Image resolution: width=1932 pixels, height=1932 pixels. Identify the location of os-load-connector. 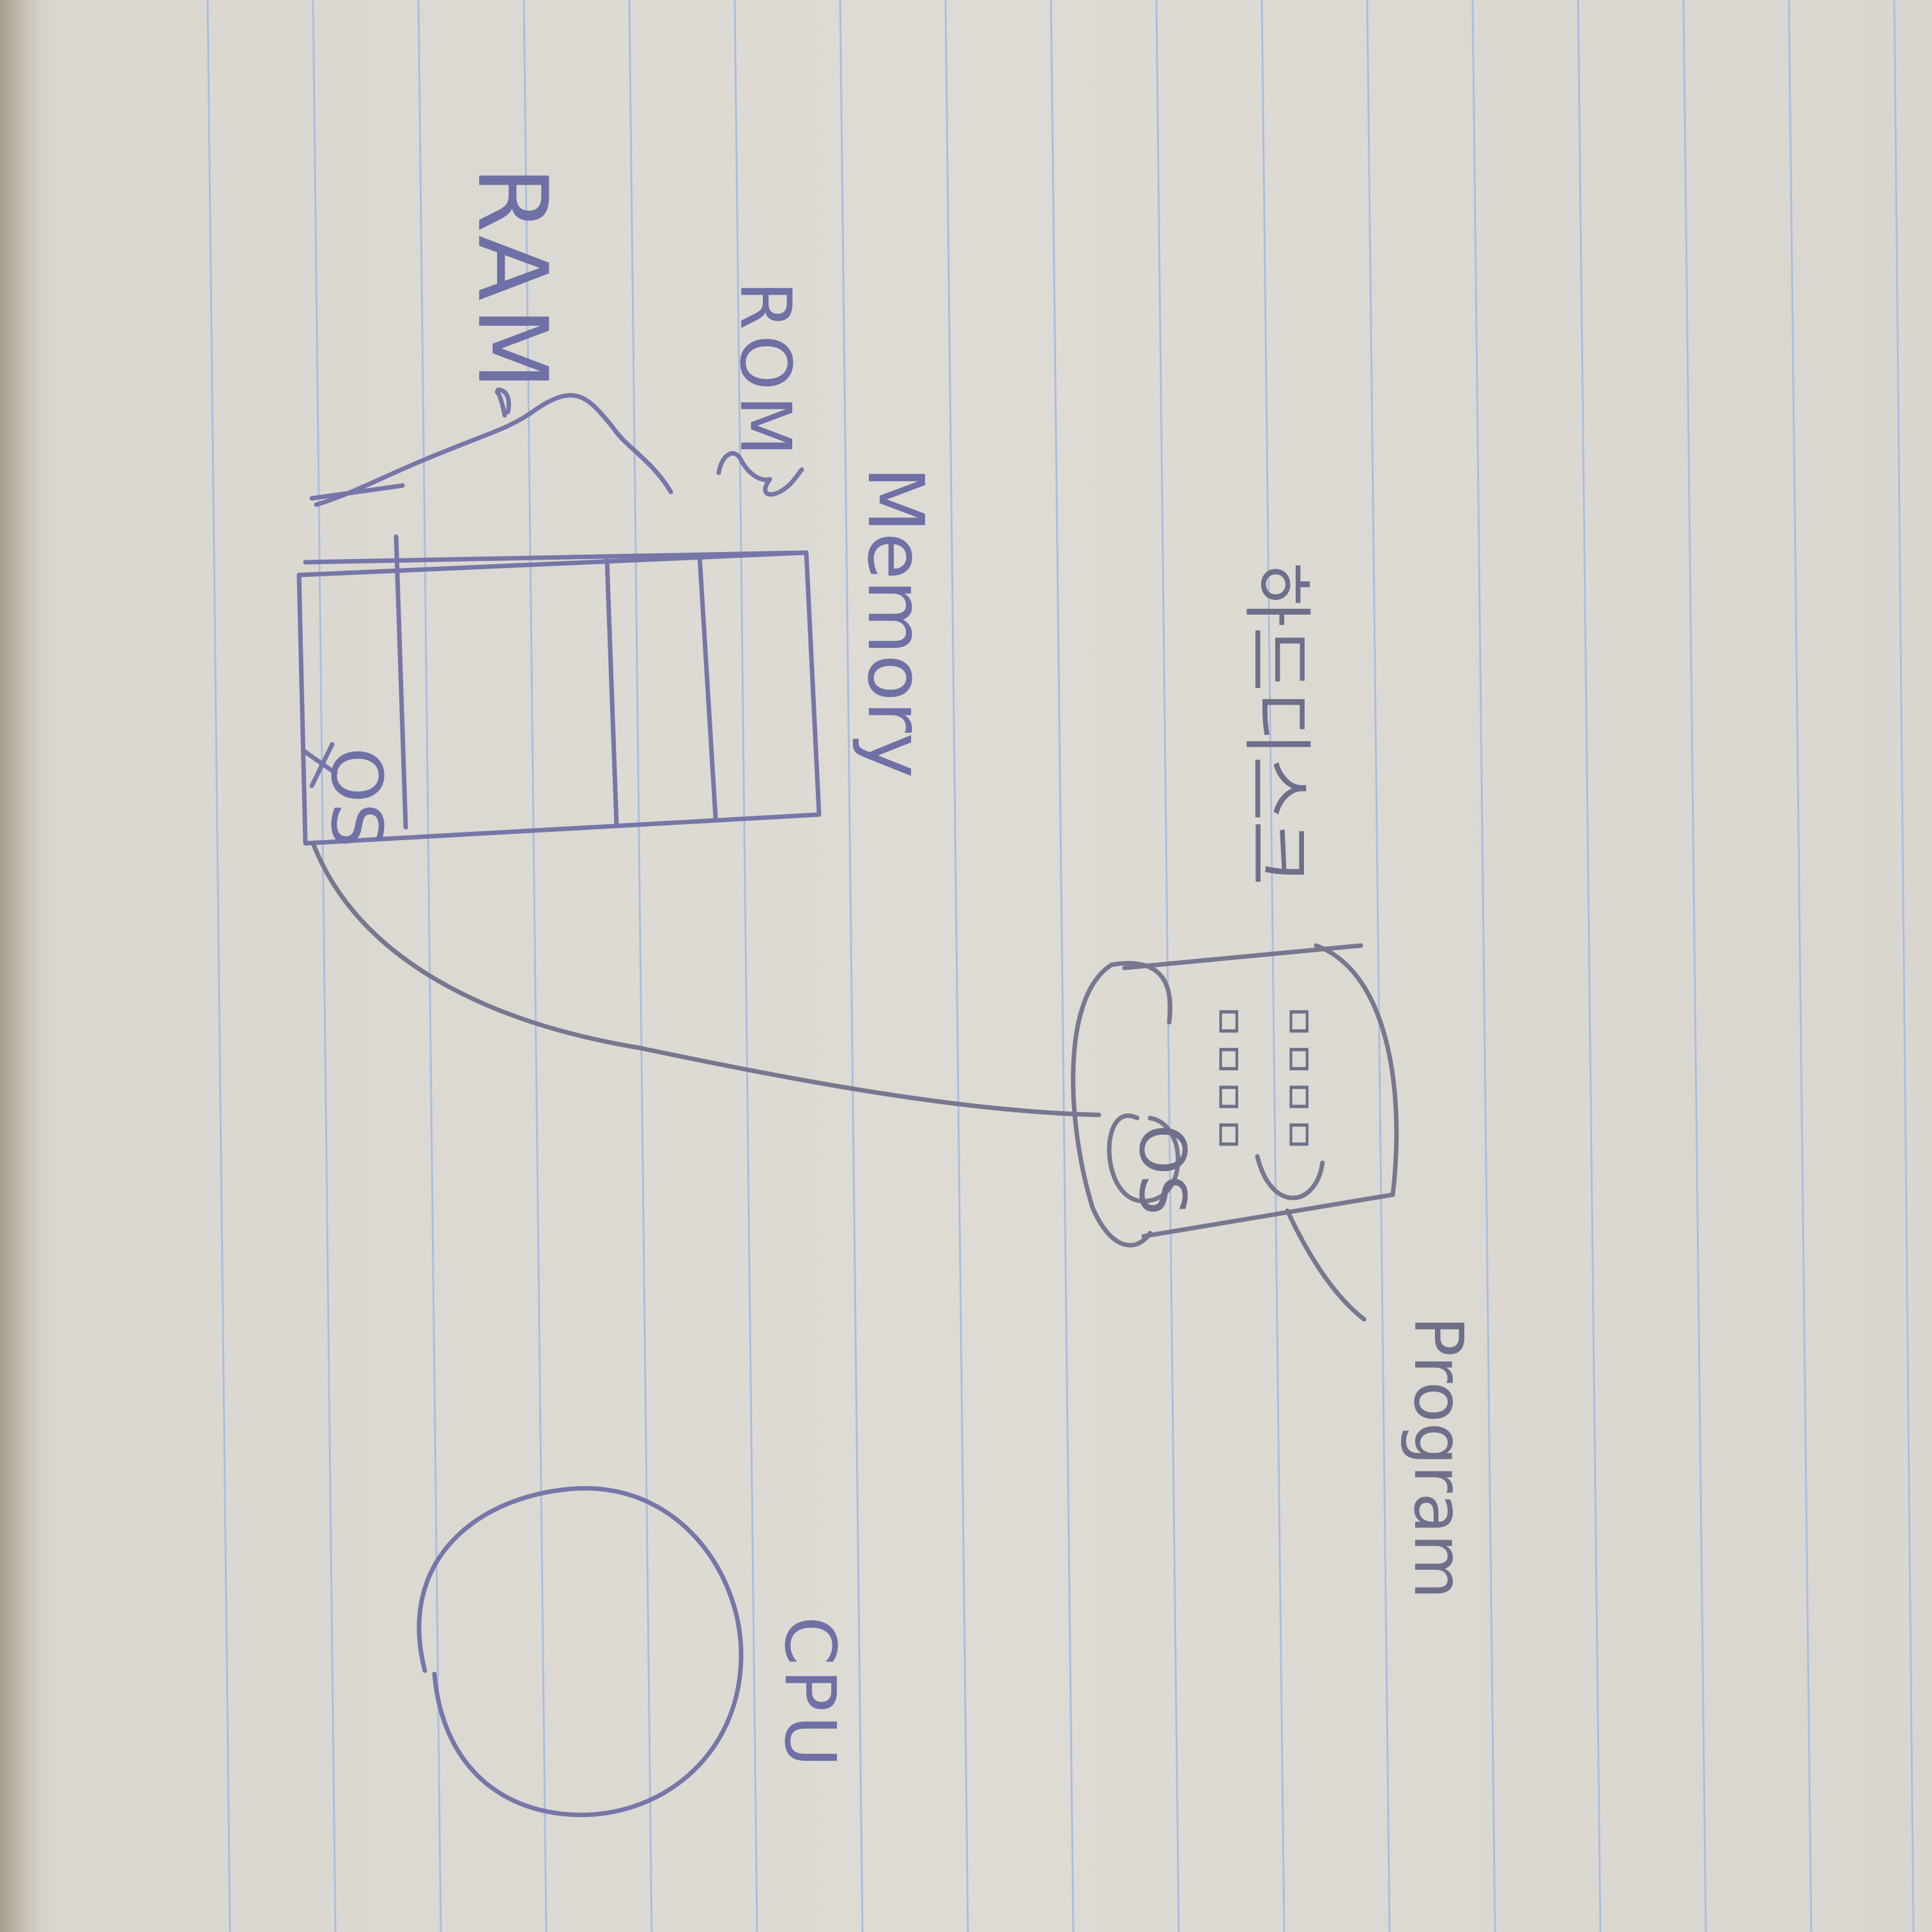
(705, 979).